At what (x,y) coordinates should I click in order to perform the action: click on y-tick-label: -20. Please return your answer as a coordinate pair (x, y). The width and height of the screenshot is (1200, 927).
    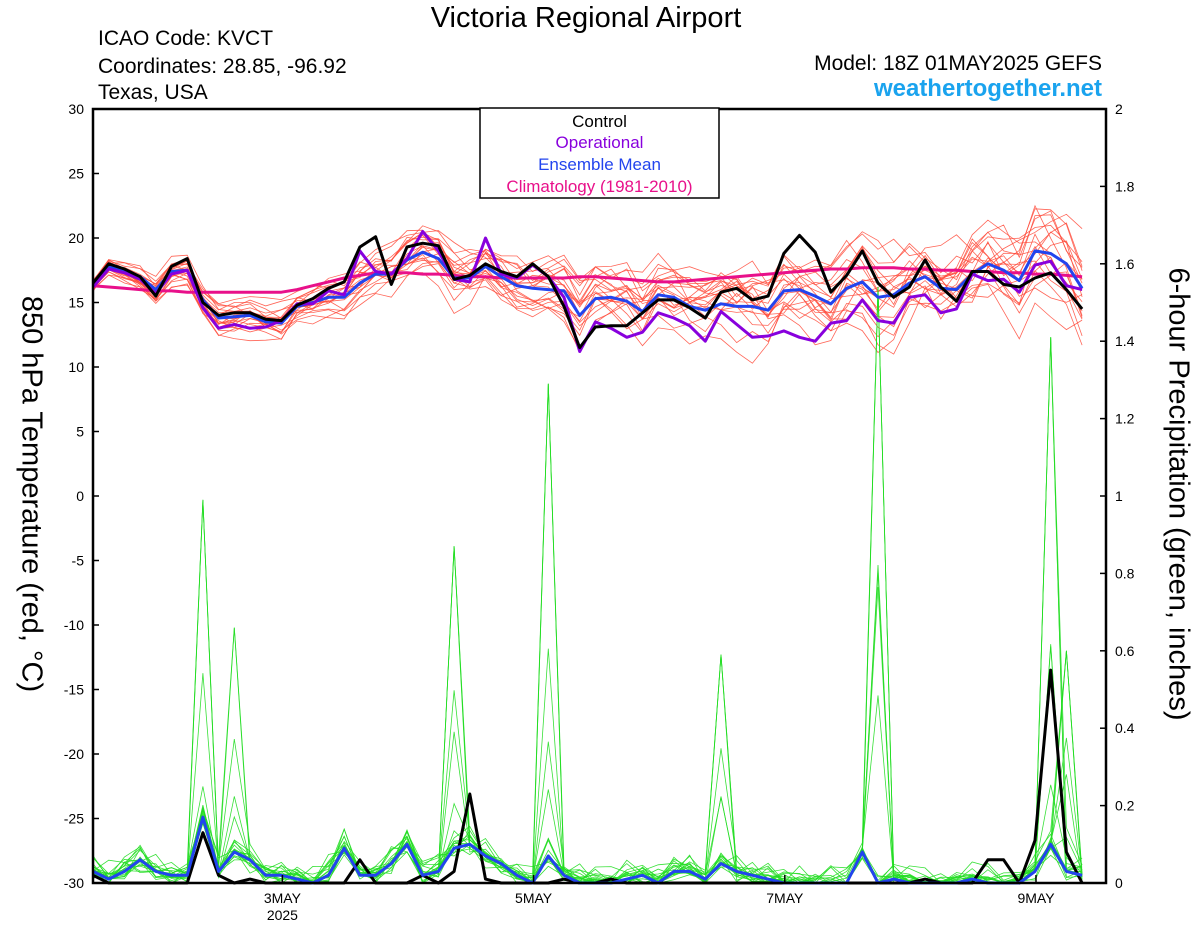
    Looking at the image, I should click on (74, 754).